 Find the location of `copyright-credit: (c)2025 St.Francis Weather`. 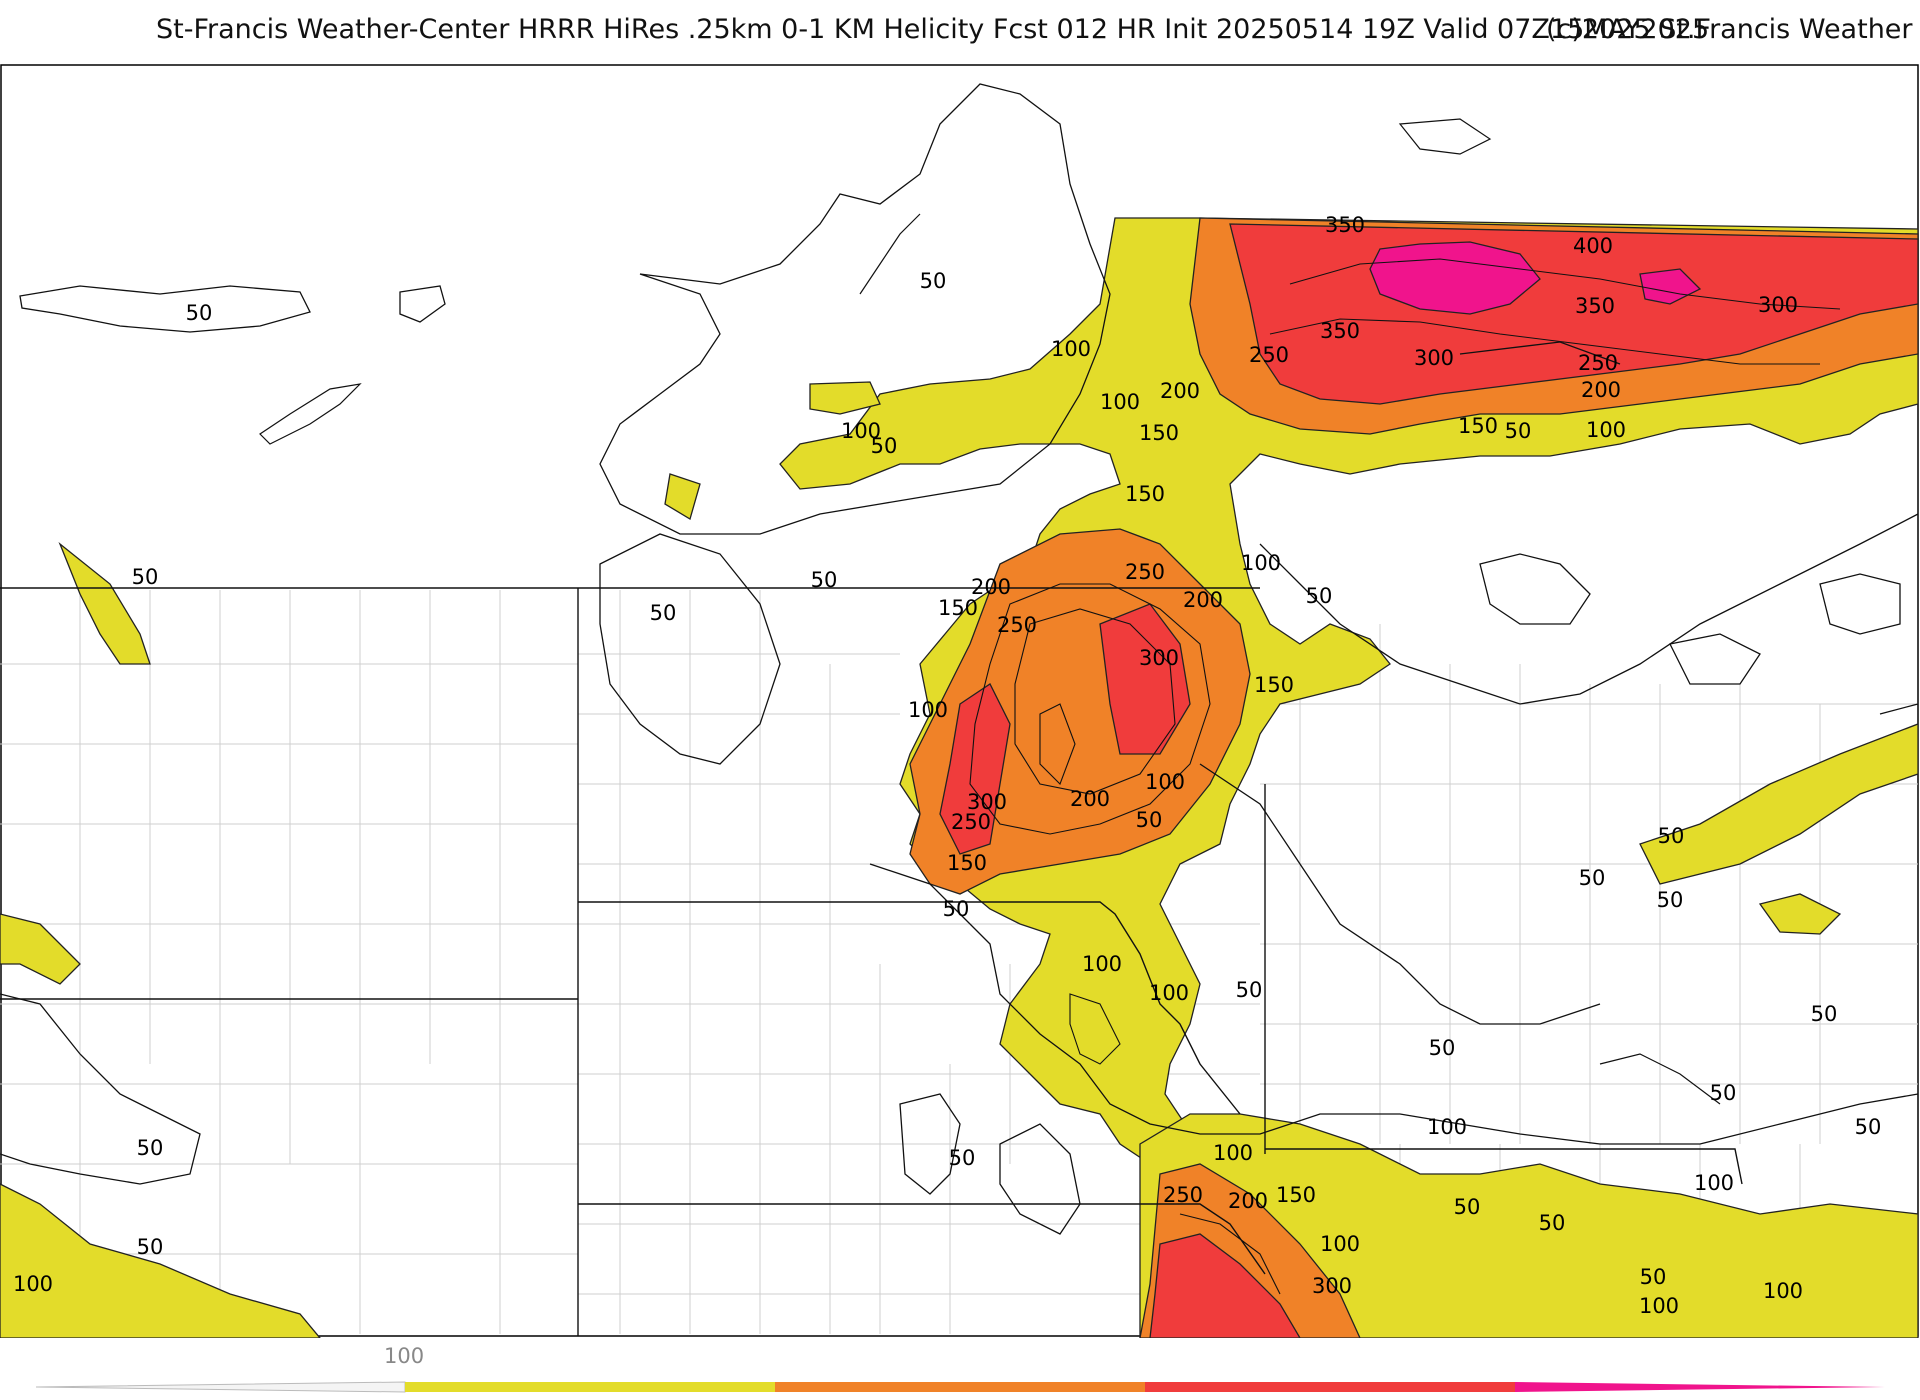

copyright-credit: (c)2025 St.Francis Weather is located at coordinates (1729, 29).